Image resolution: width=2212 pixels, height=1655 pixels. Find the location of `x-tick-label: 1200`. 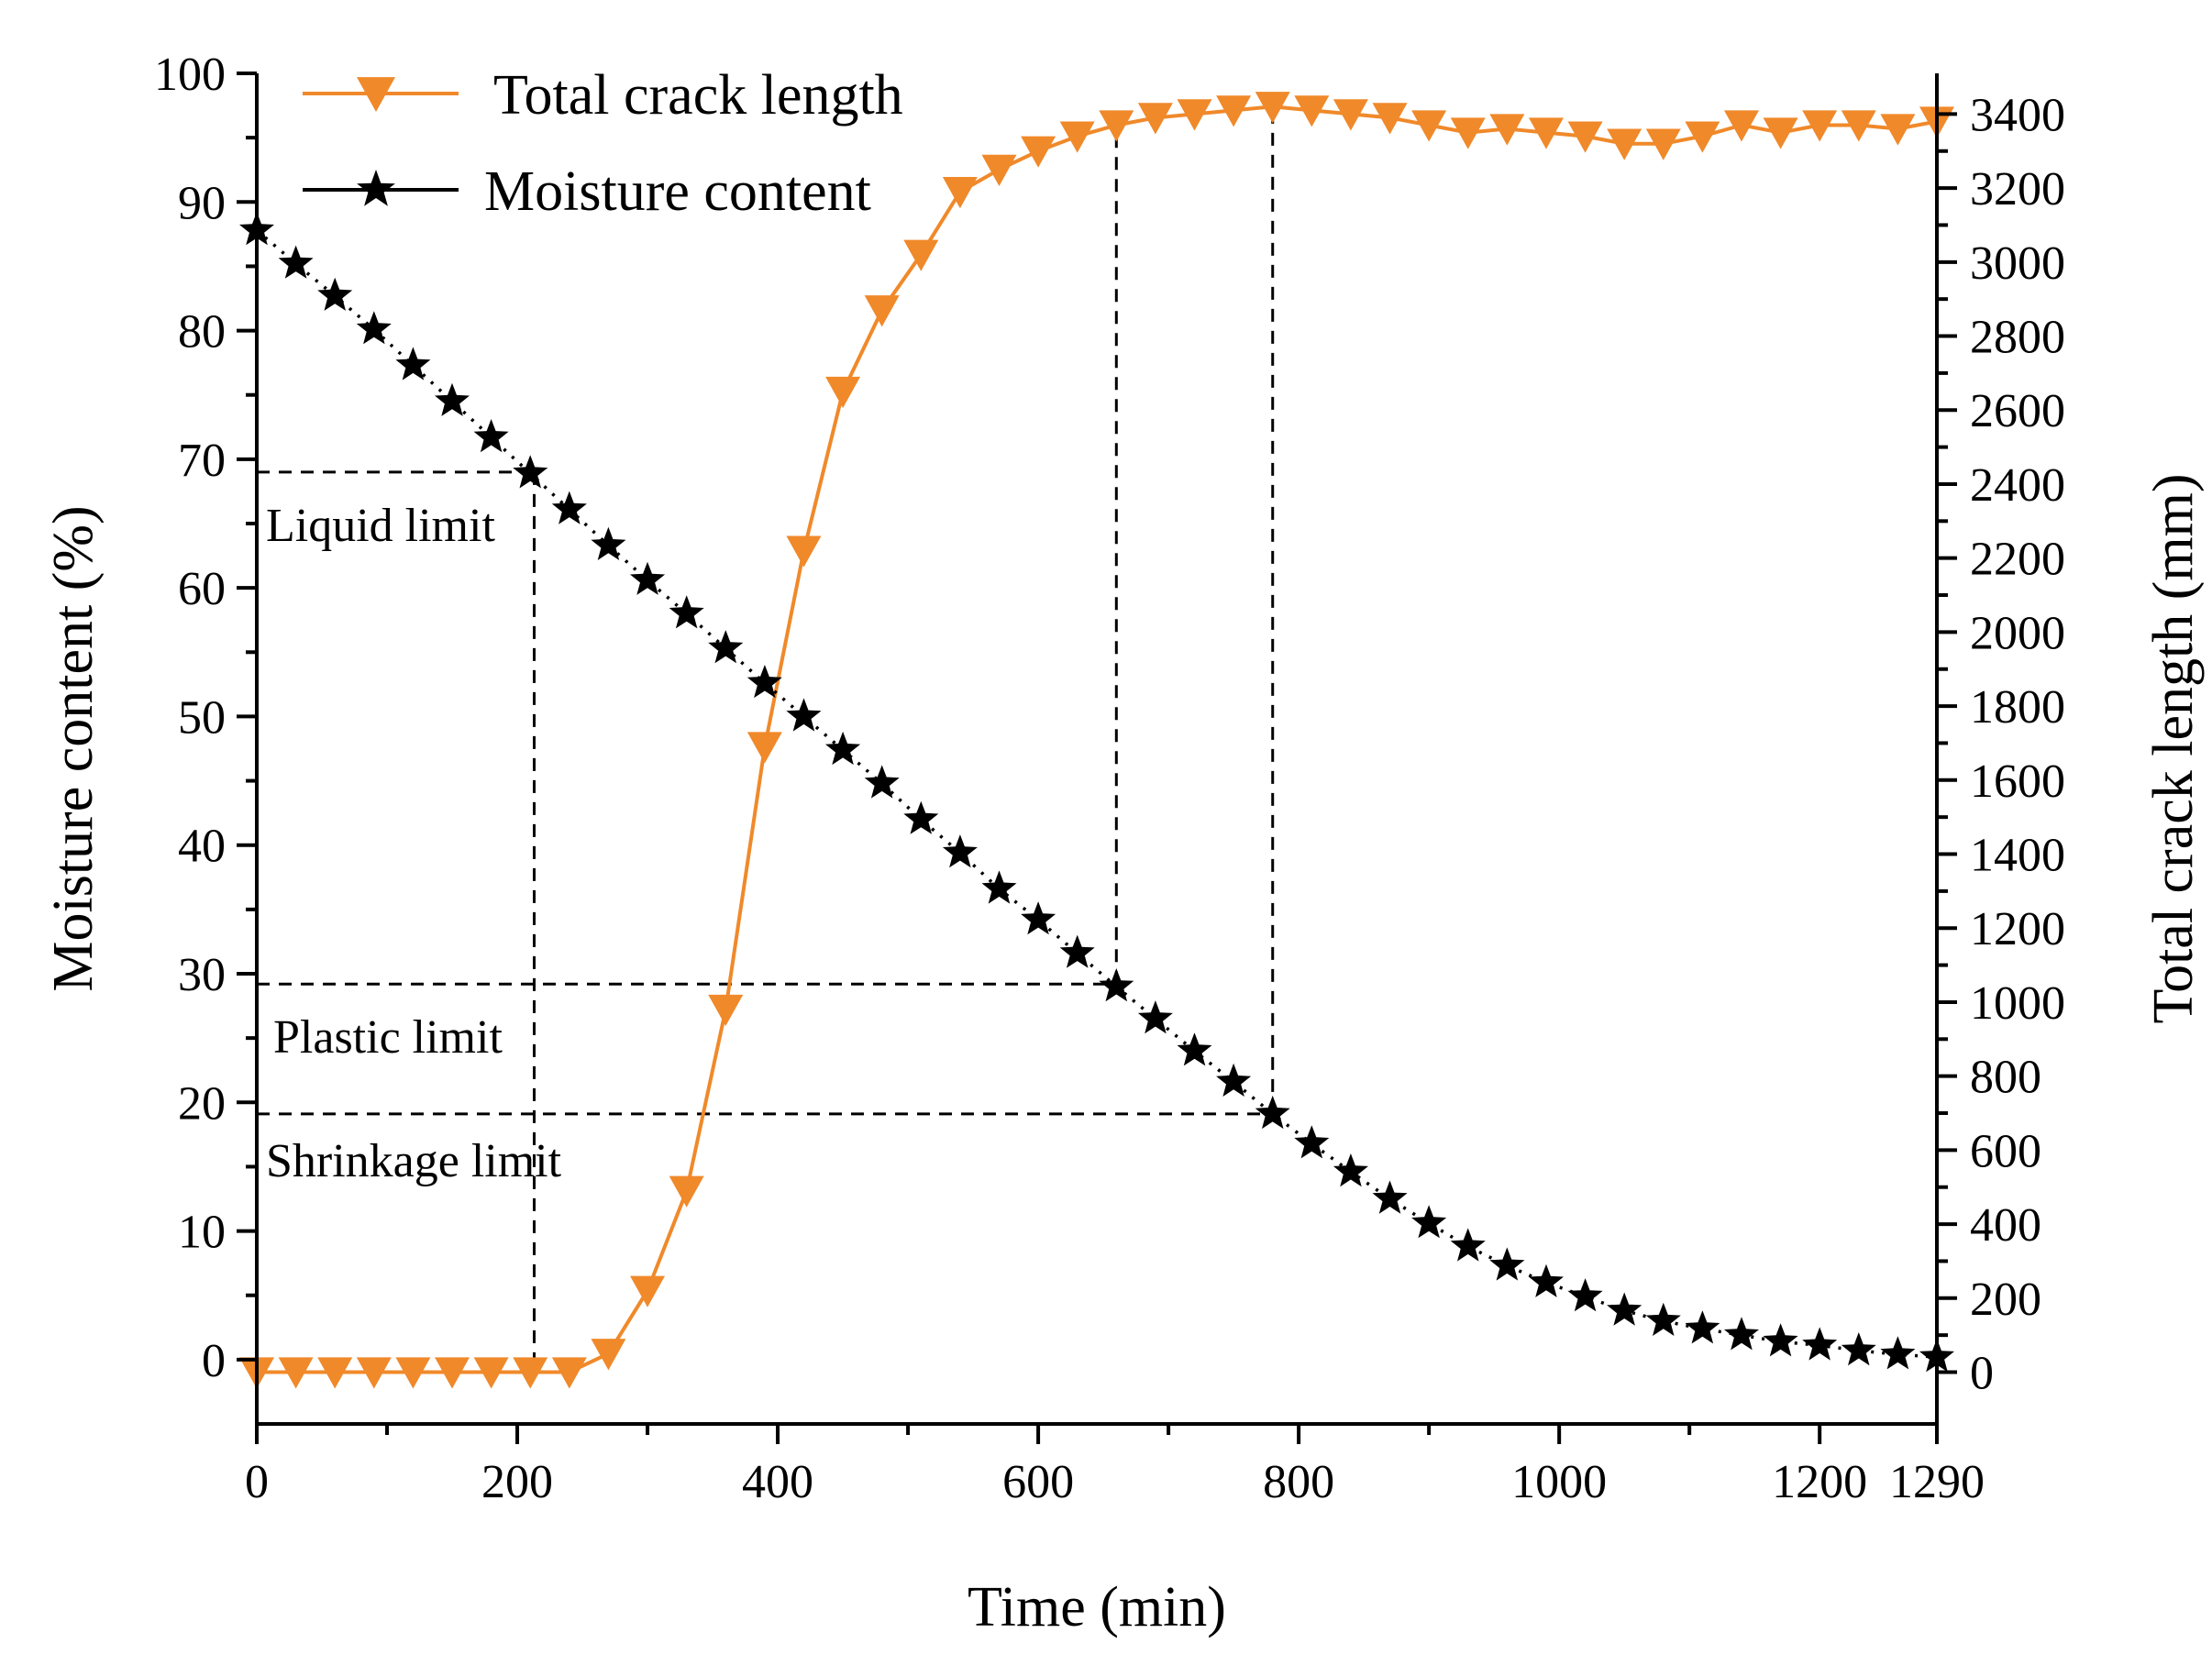

x-tick-label: 1200 is located at coordinates (1820, 1482).